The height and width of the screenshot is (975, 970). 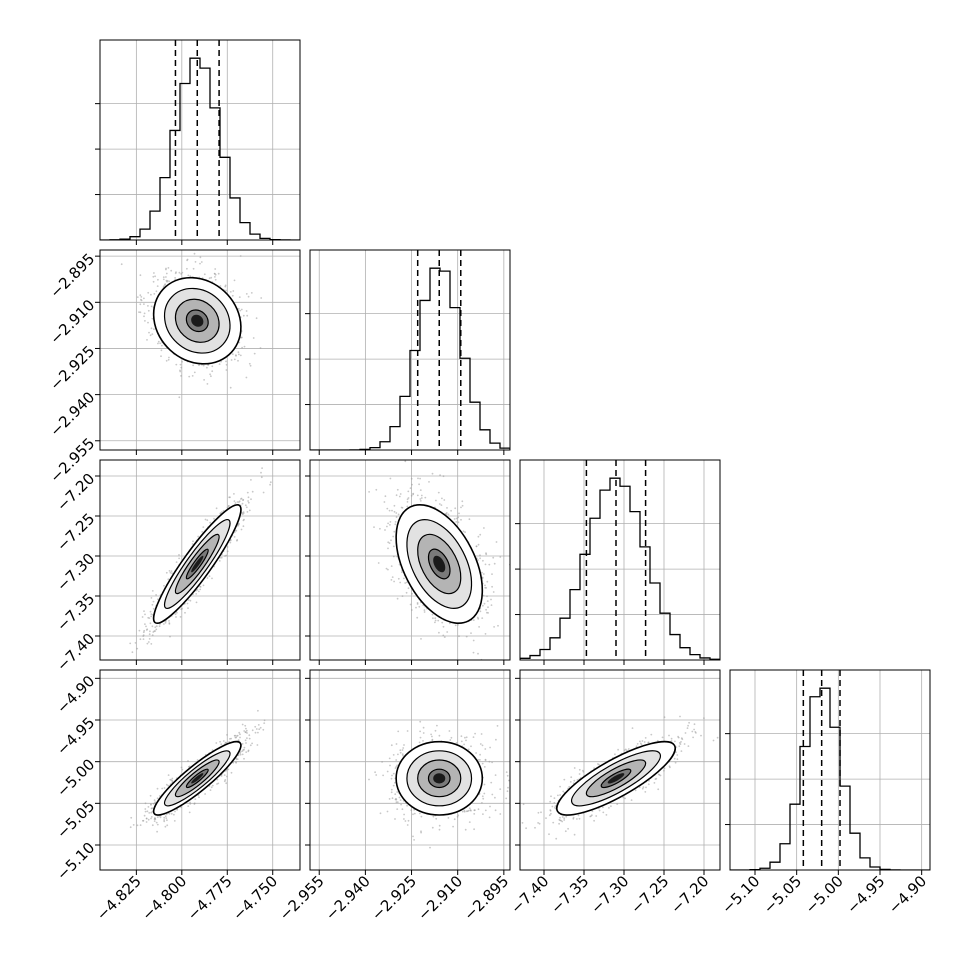 What do you see at coordinates (164, 898) in the screenshot?
I see `x-tick-label-0-1: −4.800` at bounding box center [164, 898].